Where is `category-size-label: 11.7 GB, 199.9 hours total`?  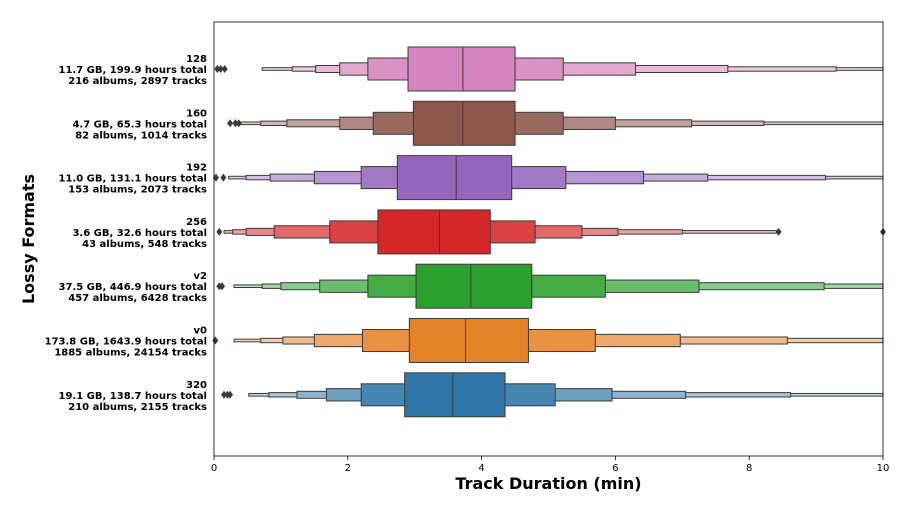
category-size-label: 11.7 GB, 199.9 hours total is located at coordinates (133, 70).